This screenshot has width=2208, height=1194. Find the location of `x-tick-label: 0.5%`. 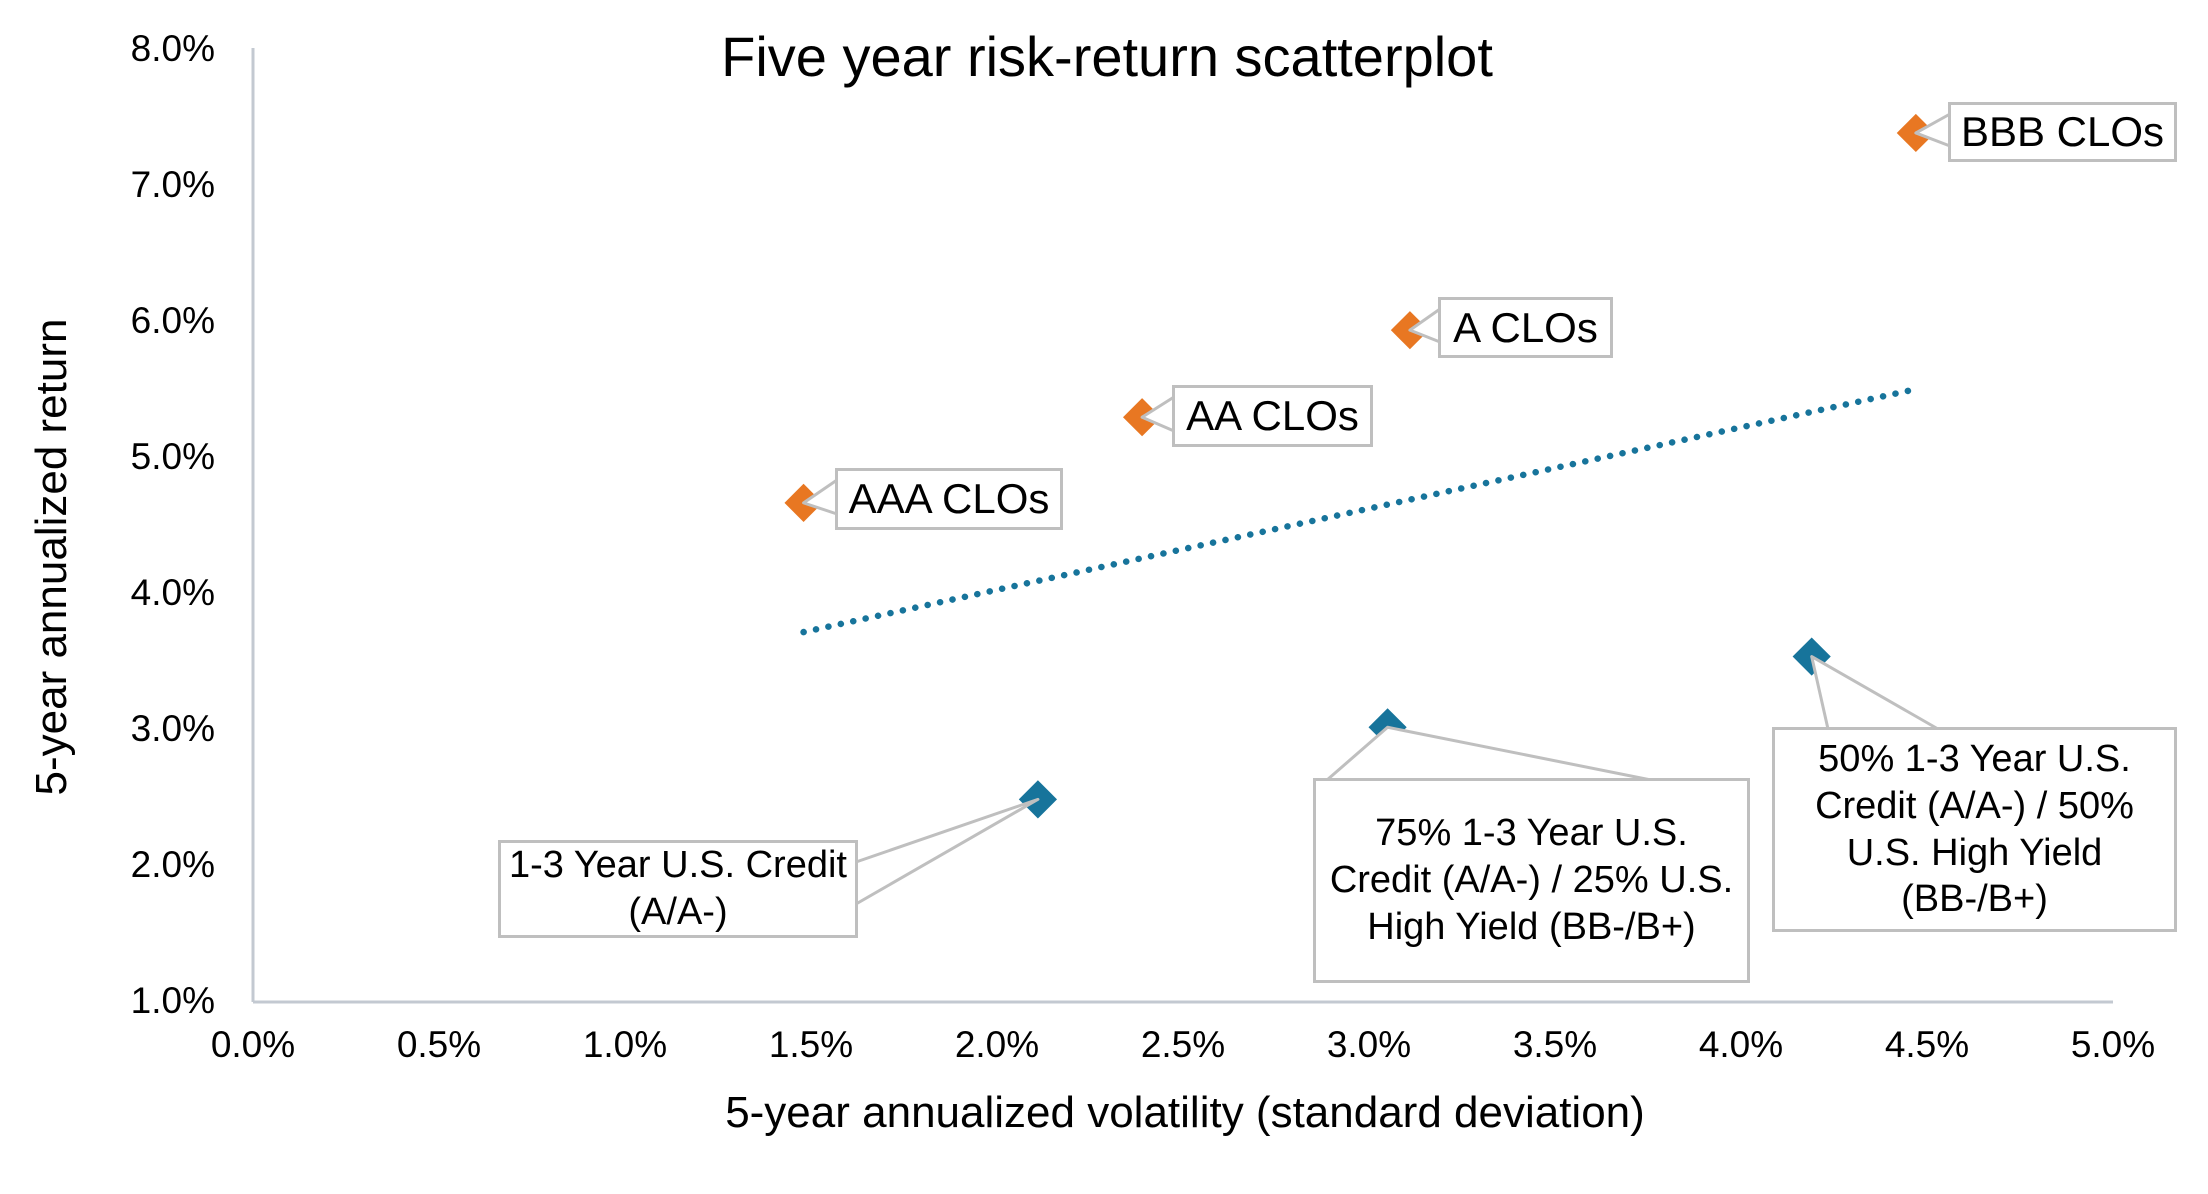

x-tick-label: 0.5% is located at coordinates (439, 1044).